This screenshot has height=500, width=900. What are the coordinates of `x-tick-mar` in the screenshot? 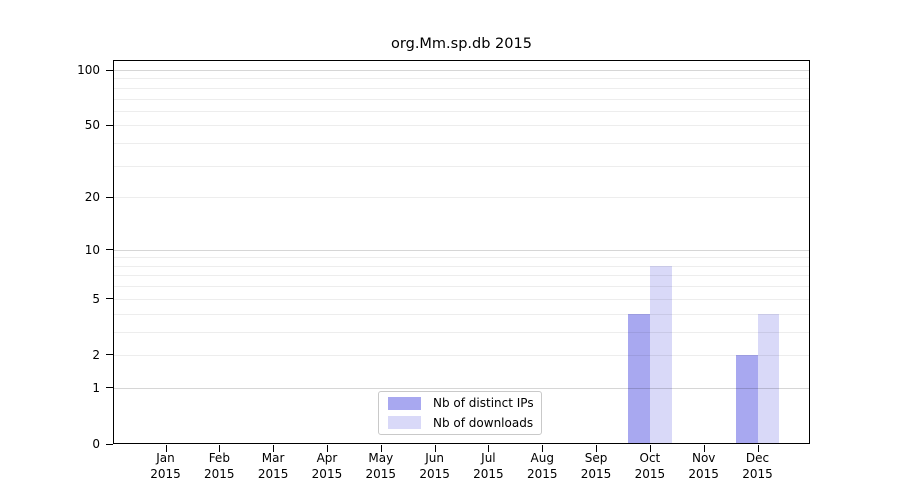 It's located at (274, 448).